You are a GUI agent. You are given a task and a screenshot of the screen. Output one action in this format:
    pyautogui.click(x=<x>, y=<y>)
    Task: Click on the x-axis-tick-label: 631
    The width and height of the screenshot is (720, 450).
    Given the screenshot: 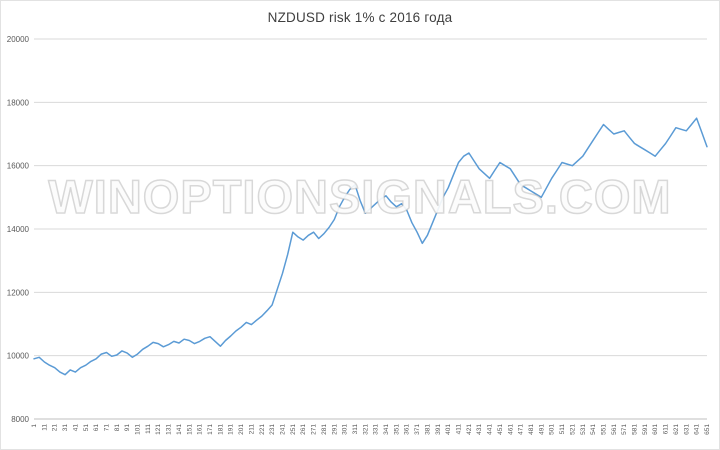 What is the action you would take?
    pyautogui.click(x=686, y=429)
    